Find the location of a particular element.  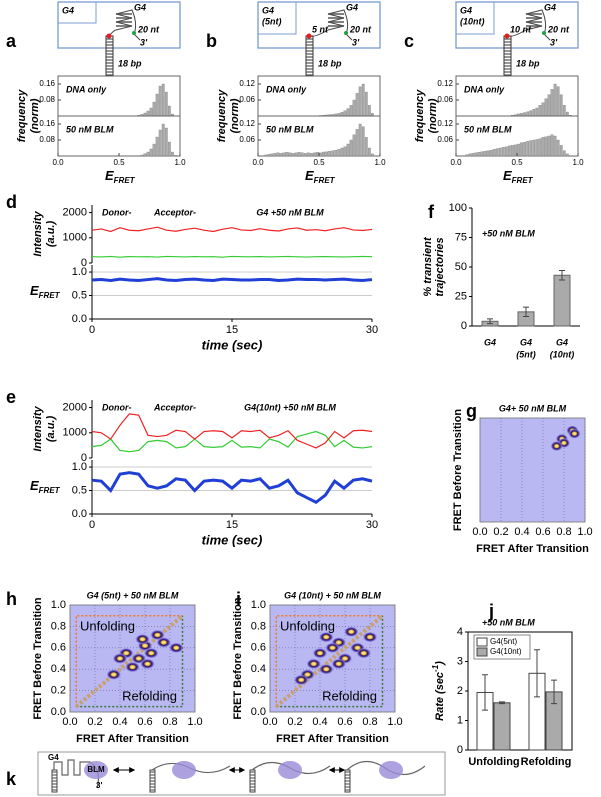

inset-label: G4 is located at coordinates (550, 7).